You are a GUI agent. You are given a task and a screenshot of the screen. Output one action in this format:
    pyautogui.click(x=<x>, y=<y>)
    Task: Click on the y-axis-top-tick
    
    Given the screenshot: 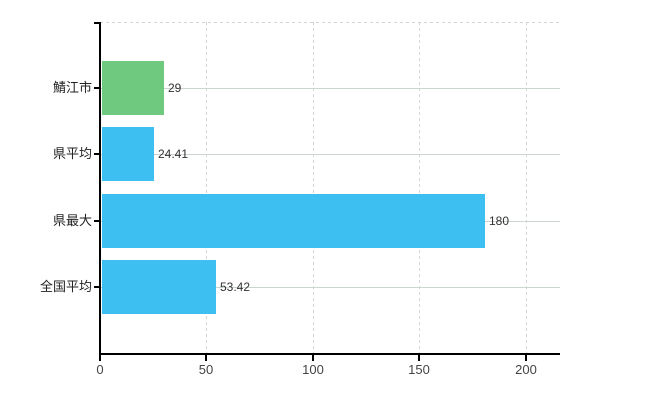 What is the action you would take?
    pyautogui.click(x=97, y=23)
    